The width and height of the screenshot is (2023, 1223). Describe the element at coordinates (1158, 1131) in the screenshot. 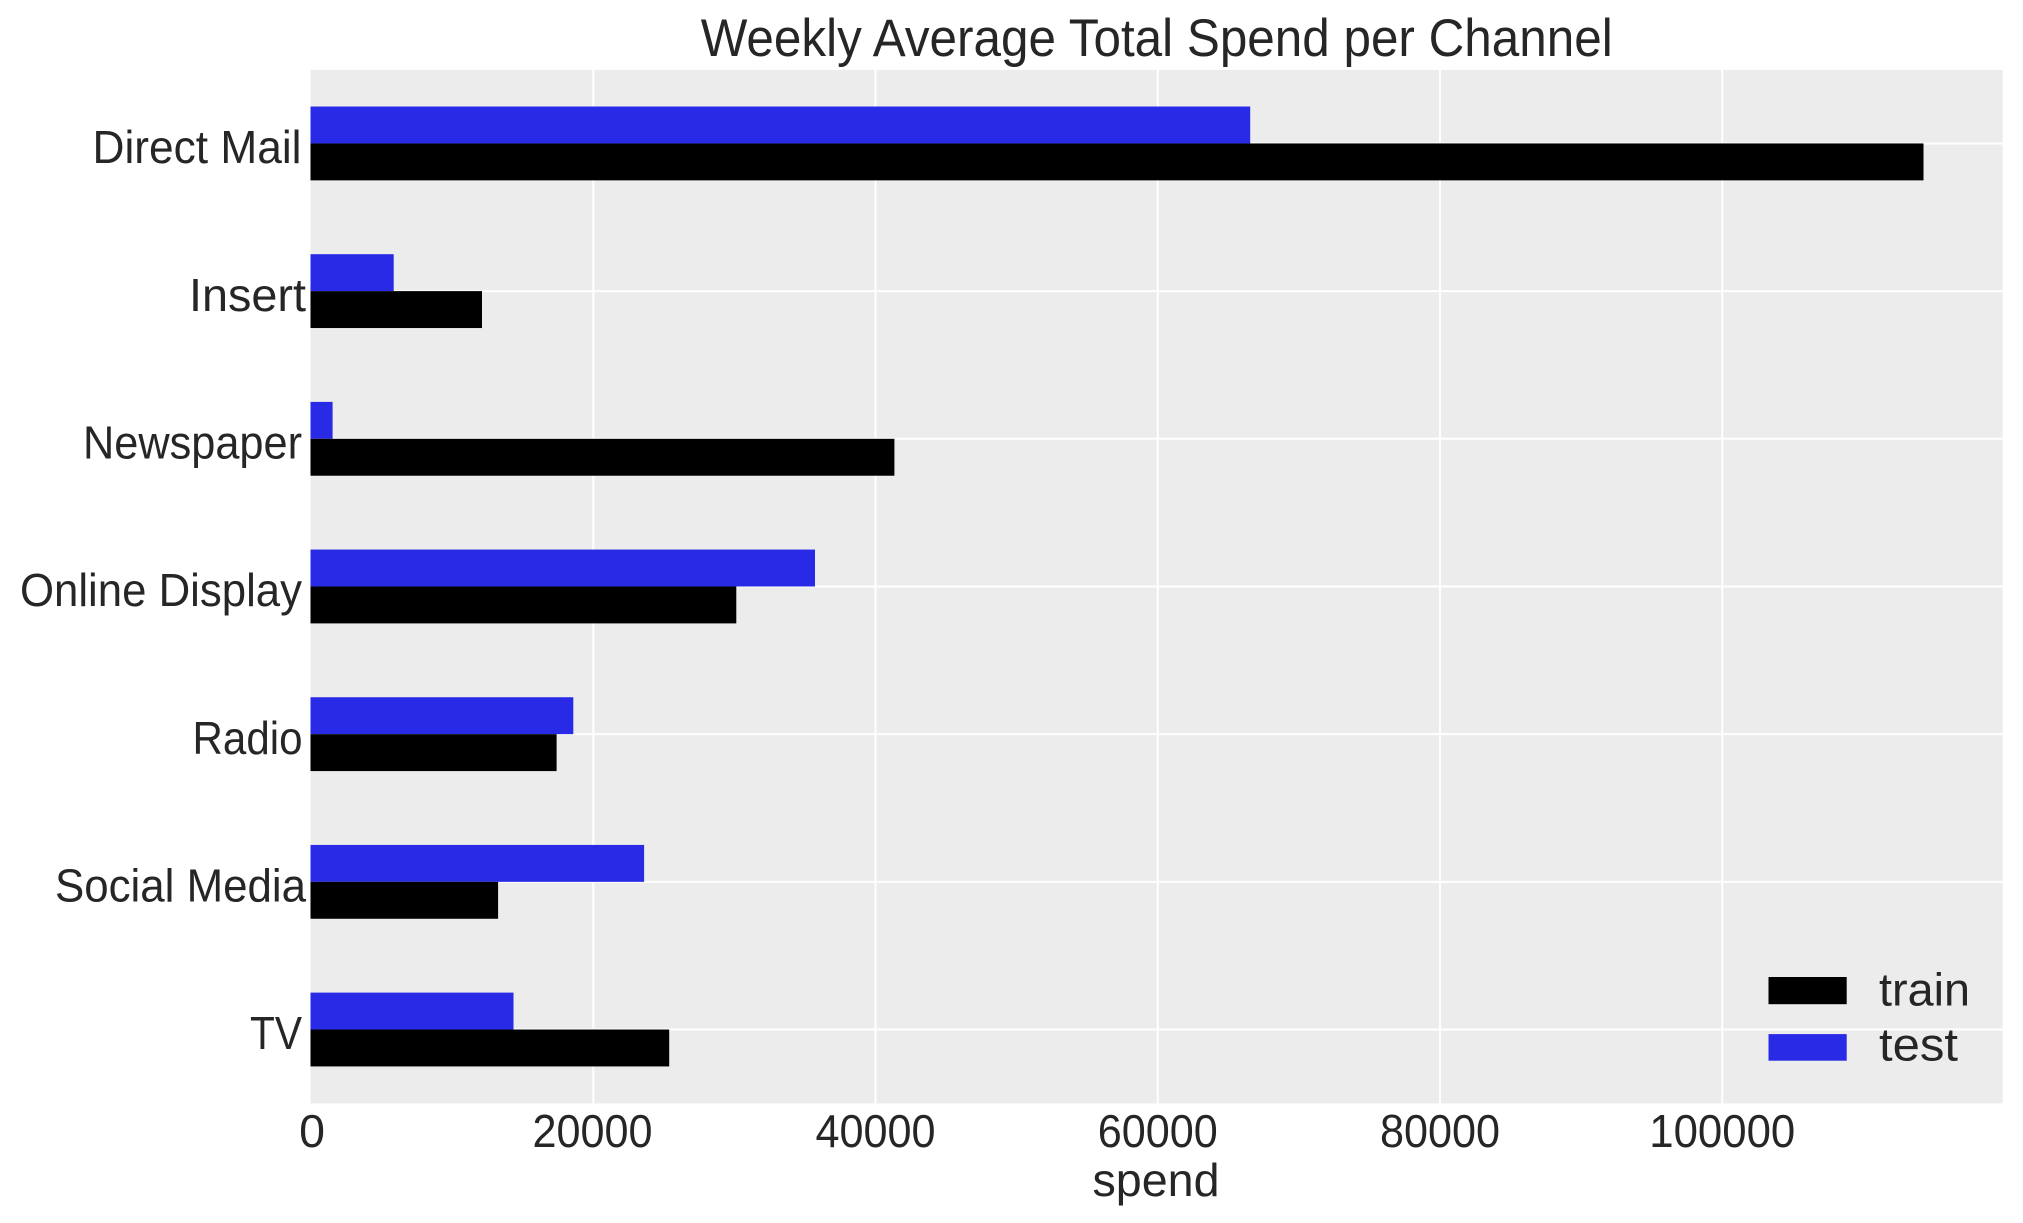

I see `svg-text: 60000` at that location.